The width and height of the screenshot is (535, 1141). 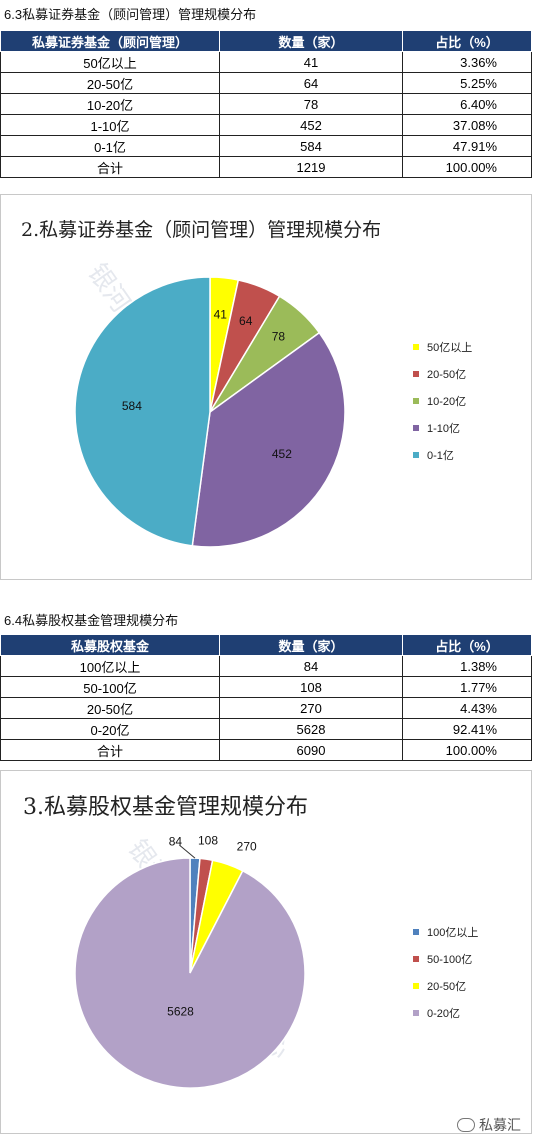 What do you see at coordinates (110, 62) in the screenshot?
I see `cell-category: 50亿以上` at bounding box center [110, 62].